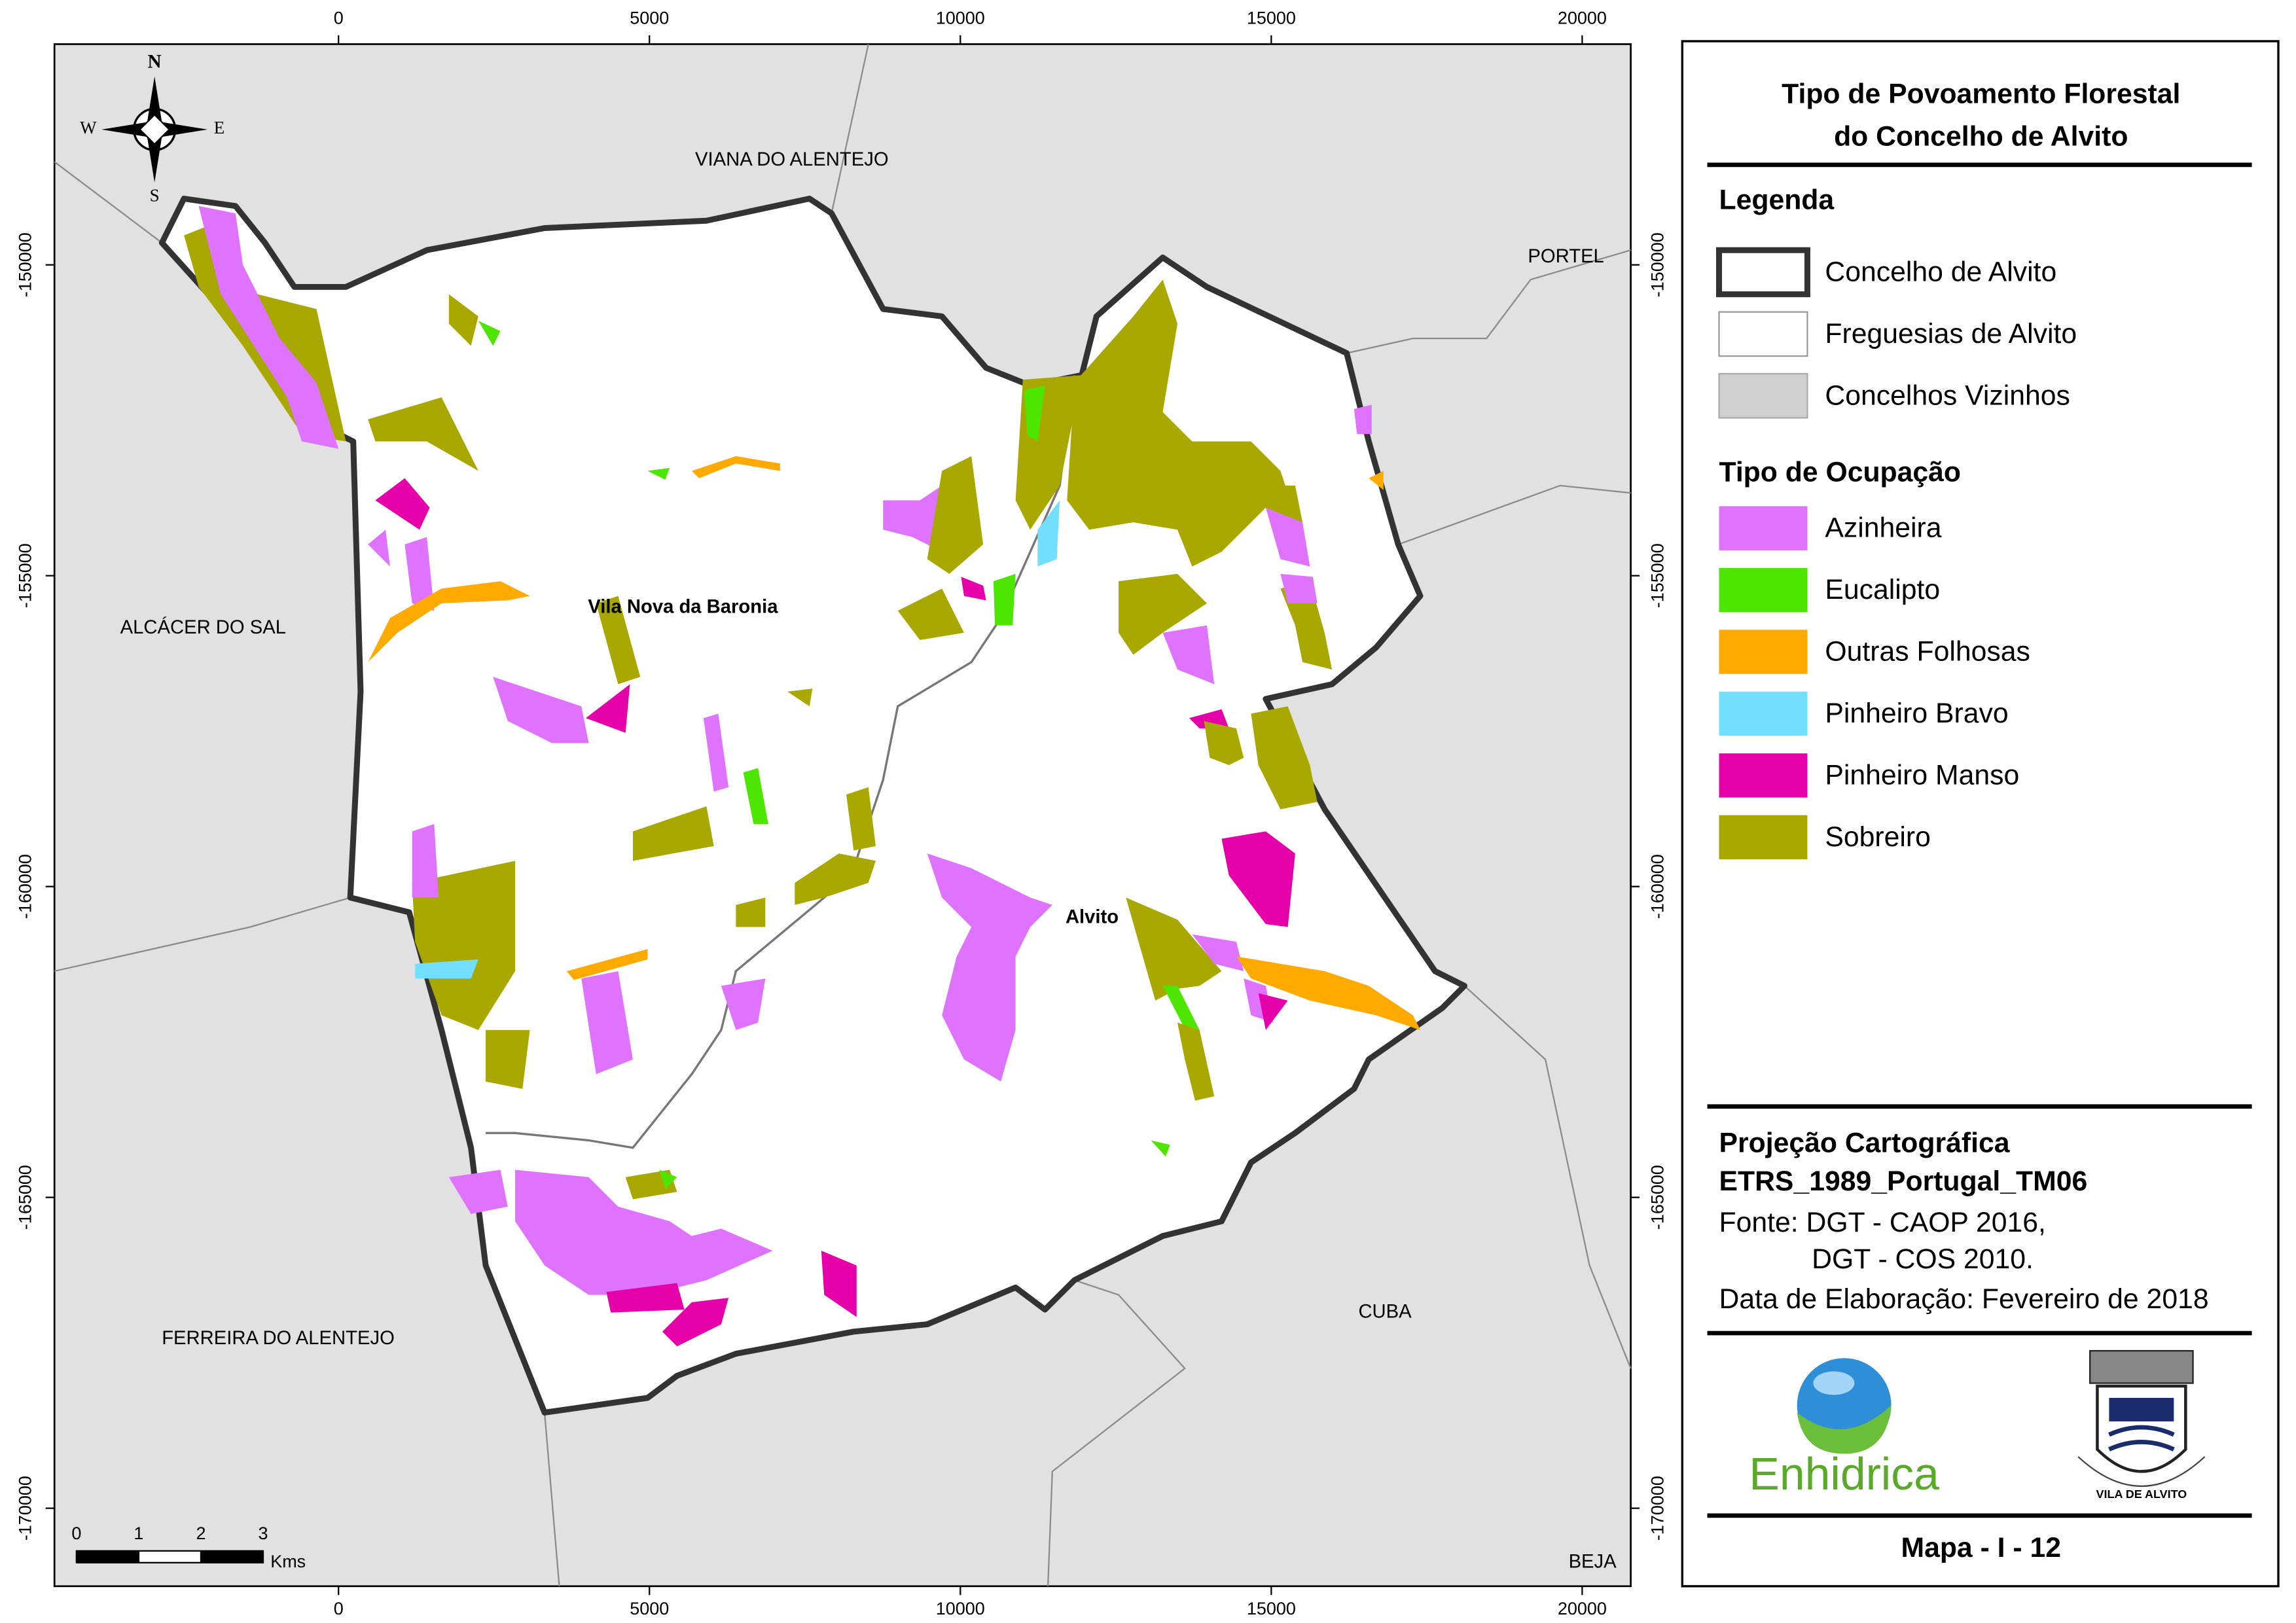  I want to click on legend-label: Eucalipto, so click(1882, 589).